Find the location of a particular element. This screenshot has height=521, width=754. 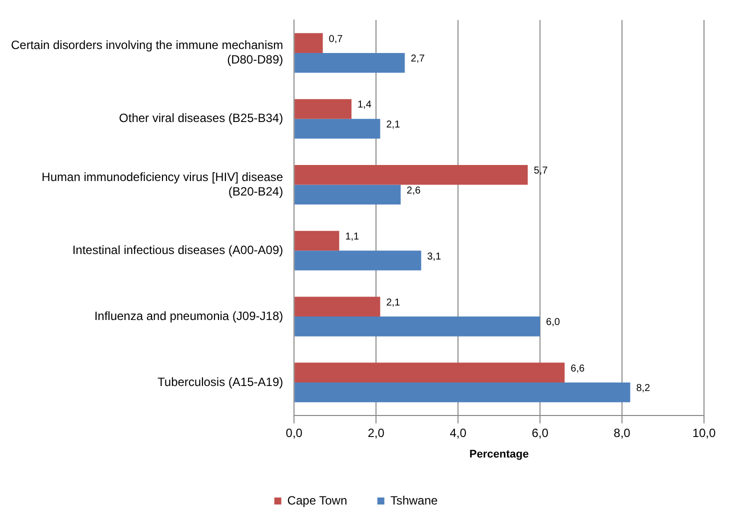

data-label: 8,2 is located at coordinates (643, 388).